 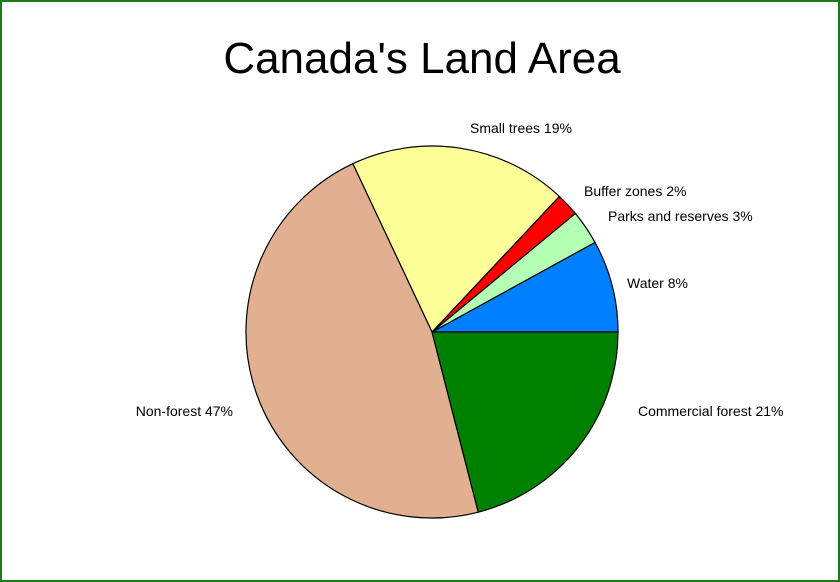 What do you see at coordinates (680, 216) in the screenshot?
I see `slice-label-parks-and-reserves: Parks and reserves 3%` at bounding box center [680, 216].